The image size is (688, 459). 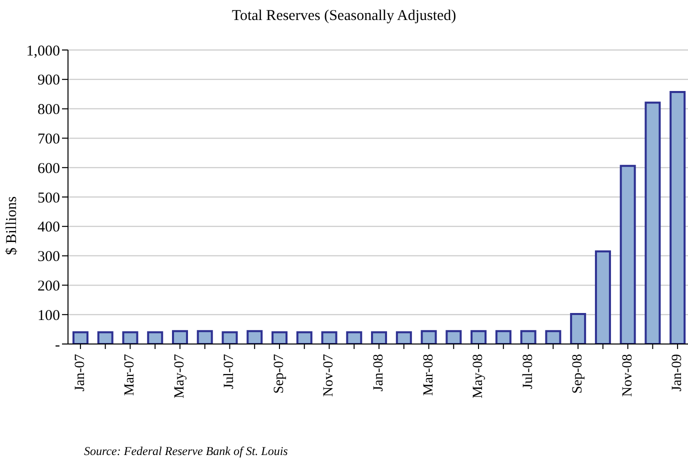 What do you see at coordinates (628, 375) in the screenshot?
I see `x-tick-label: Nov-08` at bounding box center [628, 375].